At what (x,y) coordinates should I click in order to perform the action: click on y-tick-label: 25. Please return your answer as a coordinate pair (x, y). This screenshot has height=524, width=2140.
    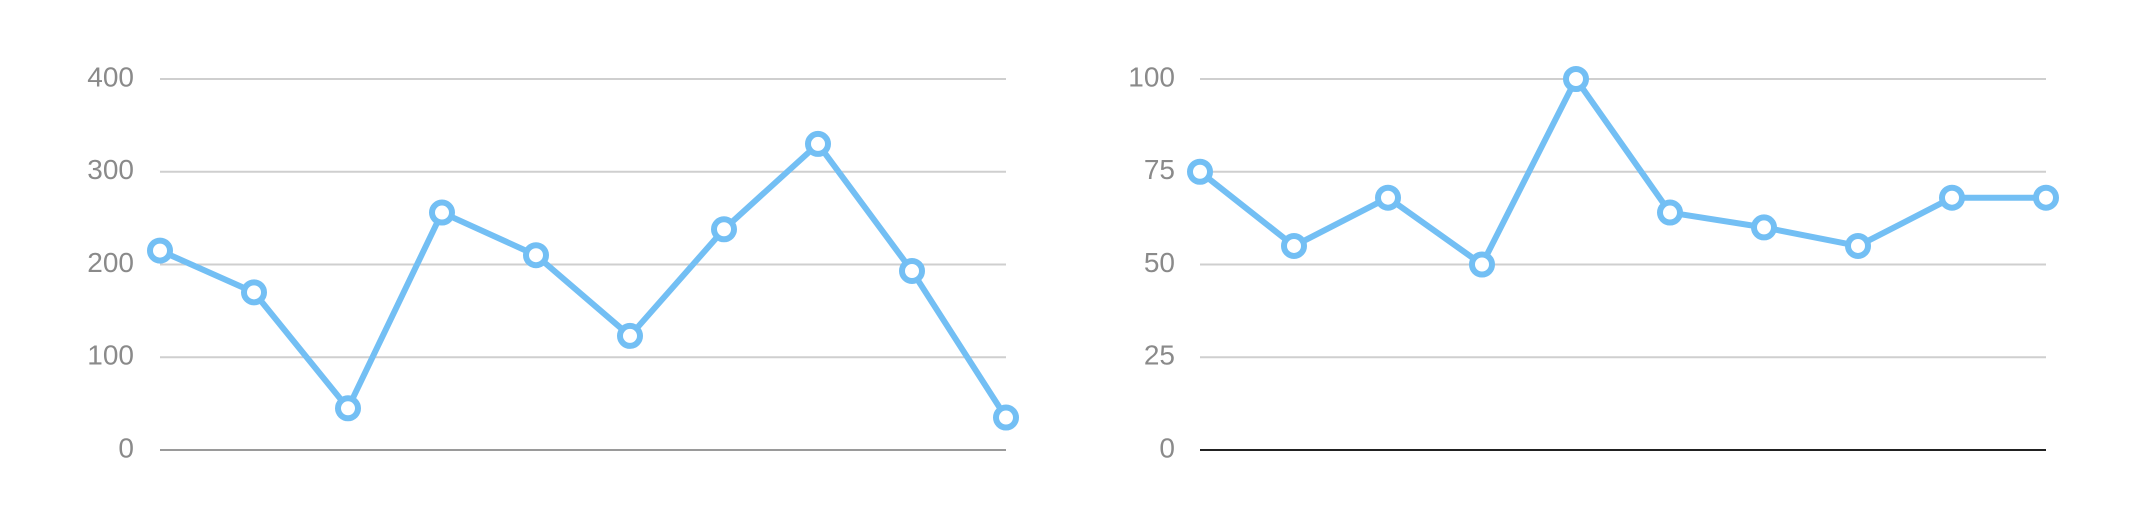
    Looking at the image, I should click on (1159, 355).